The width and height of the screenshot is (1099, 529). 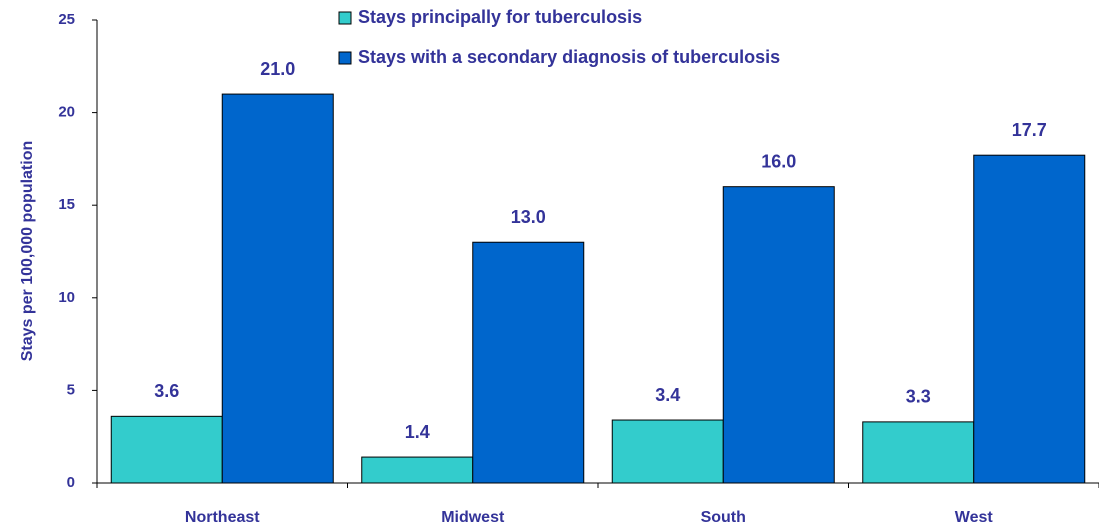 What do you see at coordinates (66, 297) in the screenshot?
I see `y-tick-label: 10` at bounding box center [66, 297].